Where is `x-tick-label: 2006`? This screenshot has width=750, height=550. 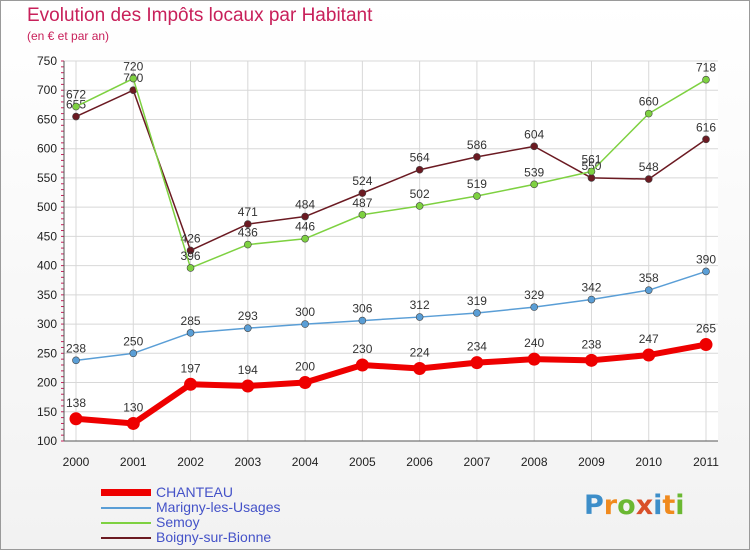 x-tick-label: 2006 is located at coordinates (419, 462).